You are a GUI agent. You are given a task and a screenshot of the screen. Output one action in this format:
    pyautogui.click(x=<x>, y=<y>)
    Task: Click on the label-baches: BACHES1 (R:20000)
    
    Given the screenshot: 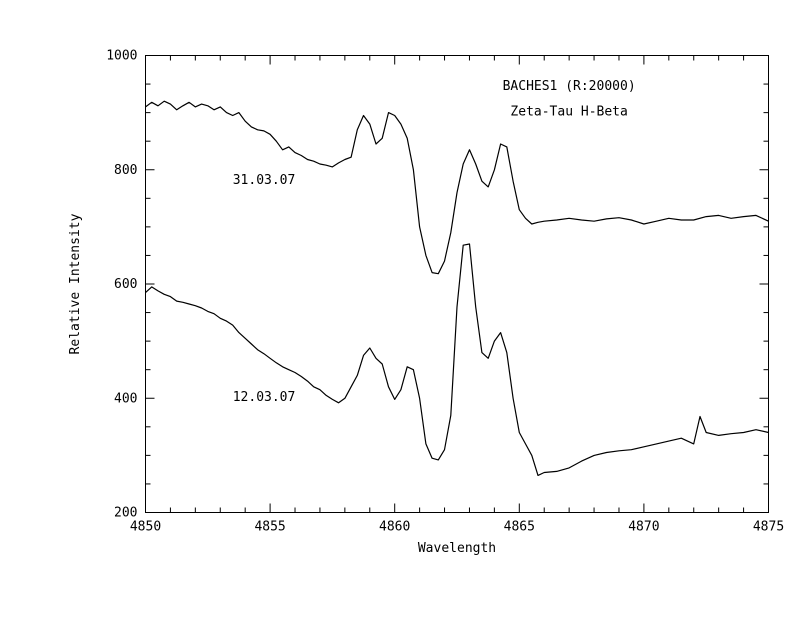 What is the action you would take?
    pyautogui.click(x=569, y=86)
    